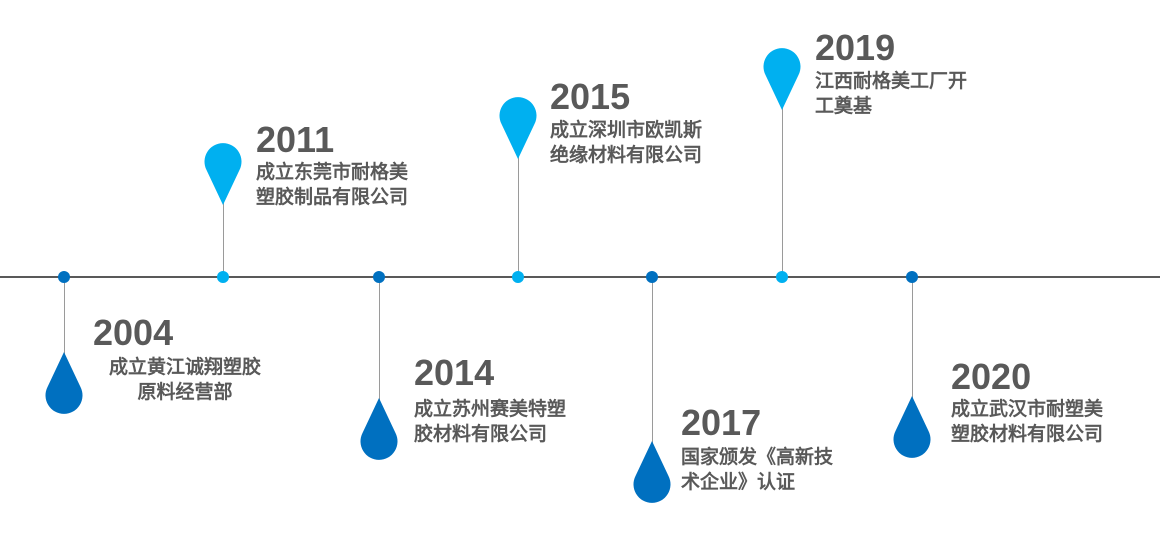 The height and width of the screenshot is (538, 1160). I want to click on event-description: 成立深圳市欧凯斯 绝缘材料有限公司, so click(626, 143).